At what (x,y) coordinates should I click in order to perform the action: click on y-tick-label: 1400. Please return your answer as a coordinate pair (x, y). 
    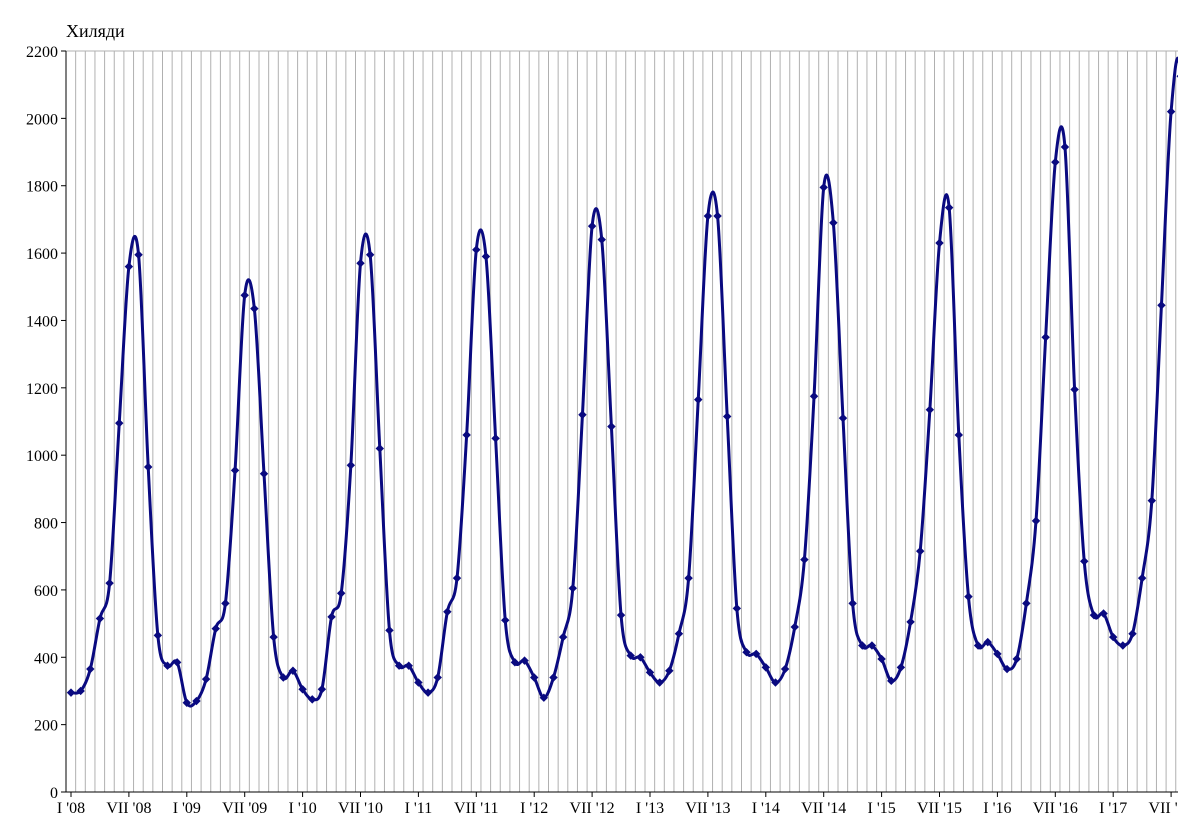
    Looking at the image, I should click on (42, 321).